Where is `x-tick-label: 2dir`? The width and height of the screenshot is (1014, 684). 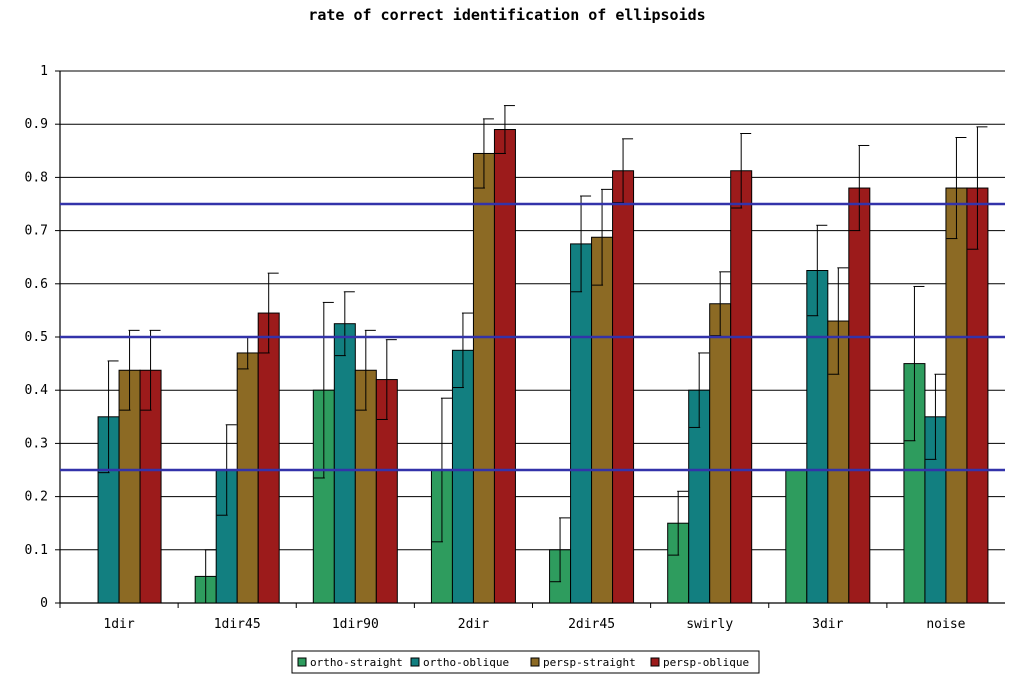
x-tick-label: 2dir is located at coordinates (473, 624).